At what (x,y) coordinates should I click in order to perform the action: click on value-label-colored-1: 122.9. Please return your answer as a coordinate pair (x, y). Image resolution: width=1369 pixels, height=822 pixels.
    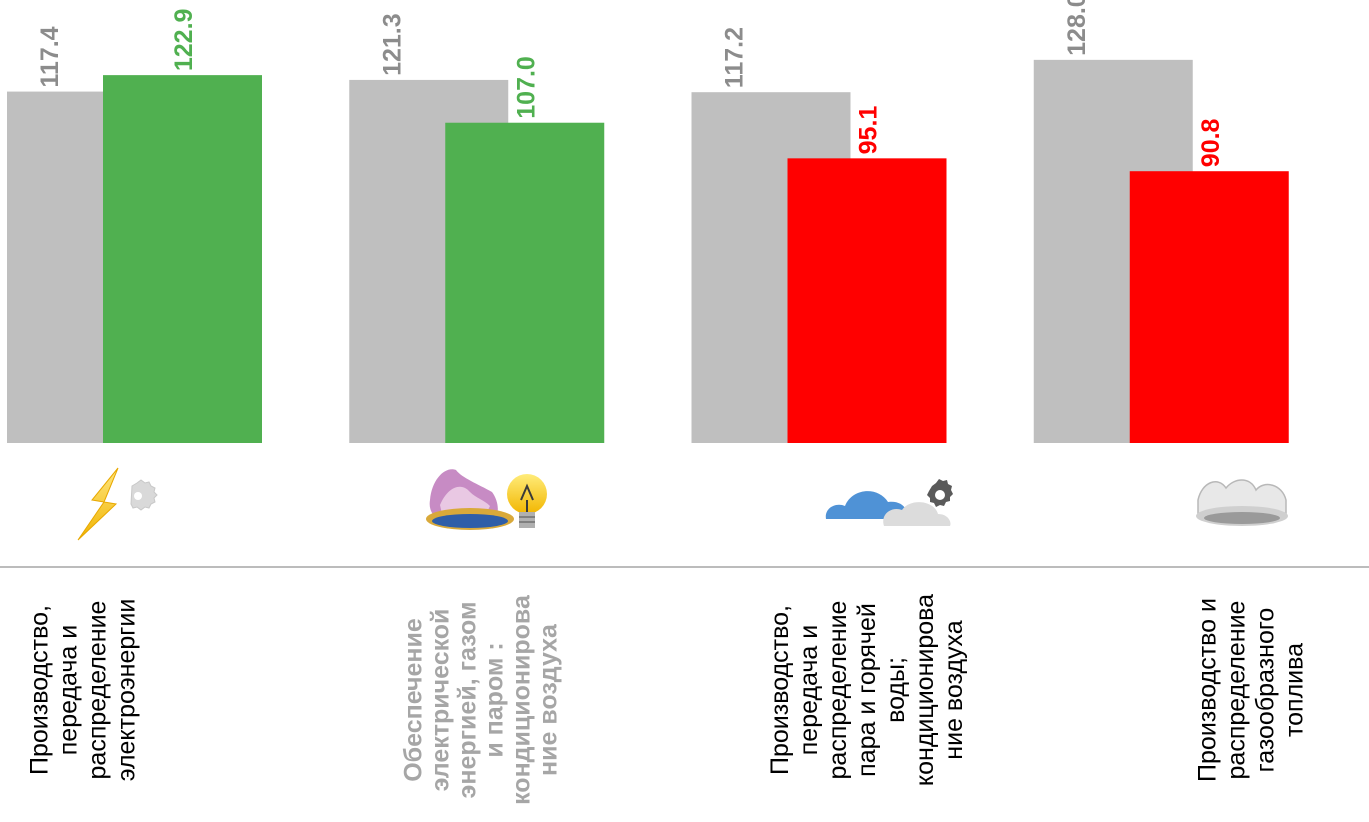
    Looking at the image, I should click on (184, 40).